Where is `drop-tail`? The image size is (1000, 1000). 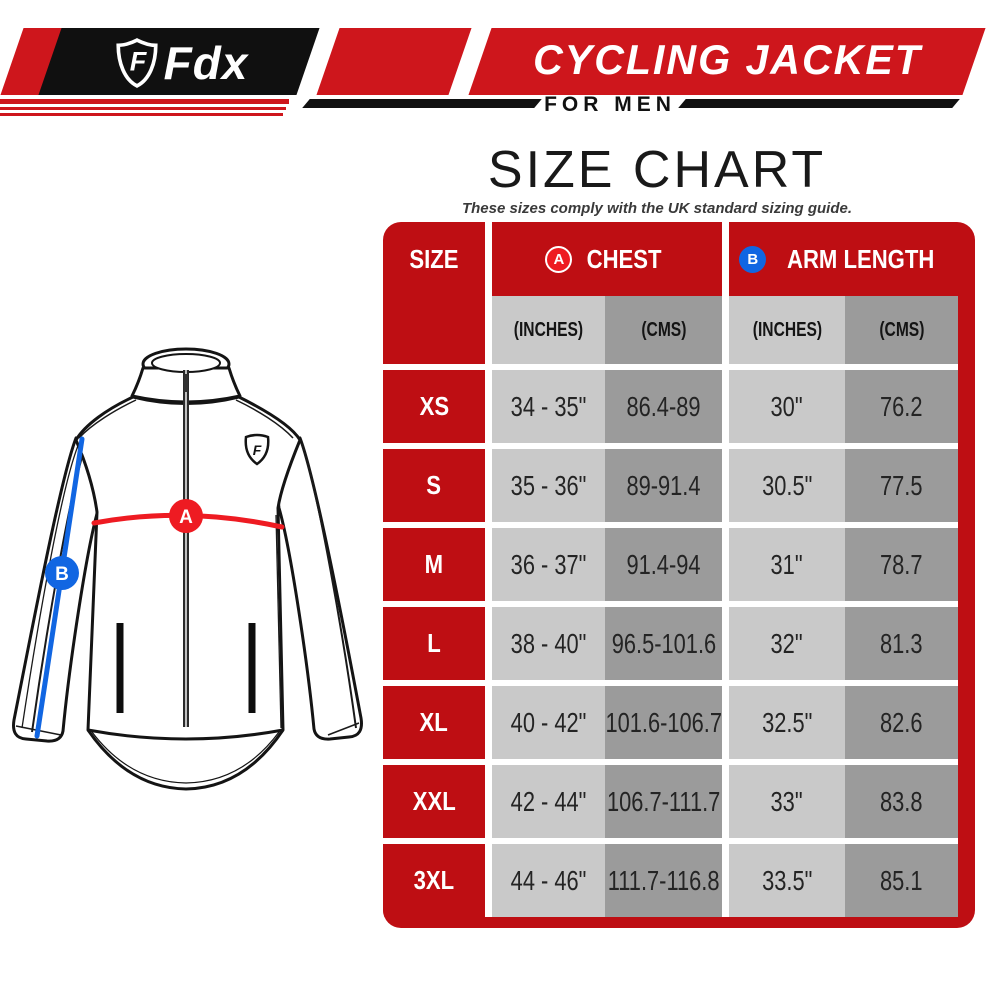 drop-tail is located at coordinates (185, 760).